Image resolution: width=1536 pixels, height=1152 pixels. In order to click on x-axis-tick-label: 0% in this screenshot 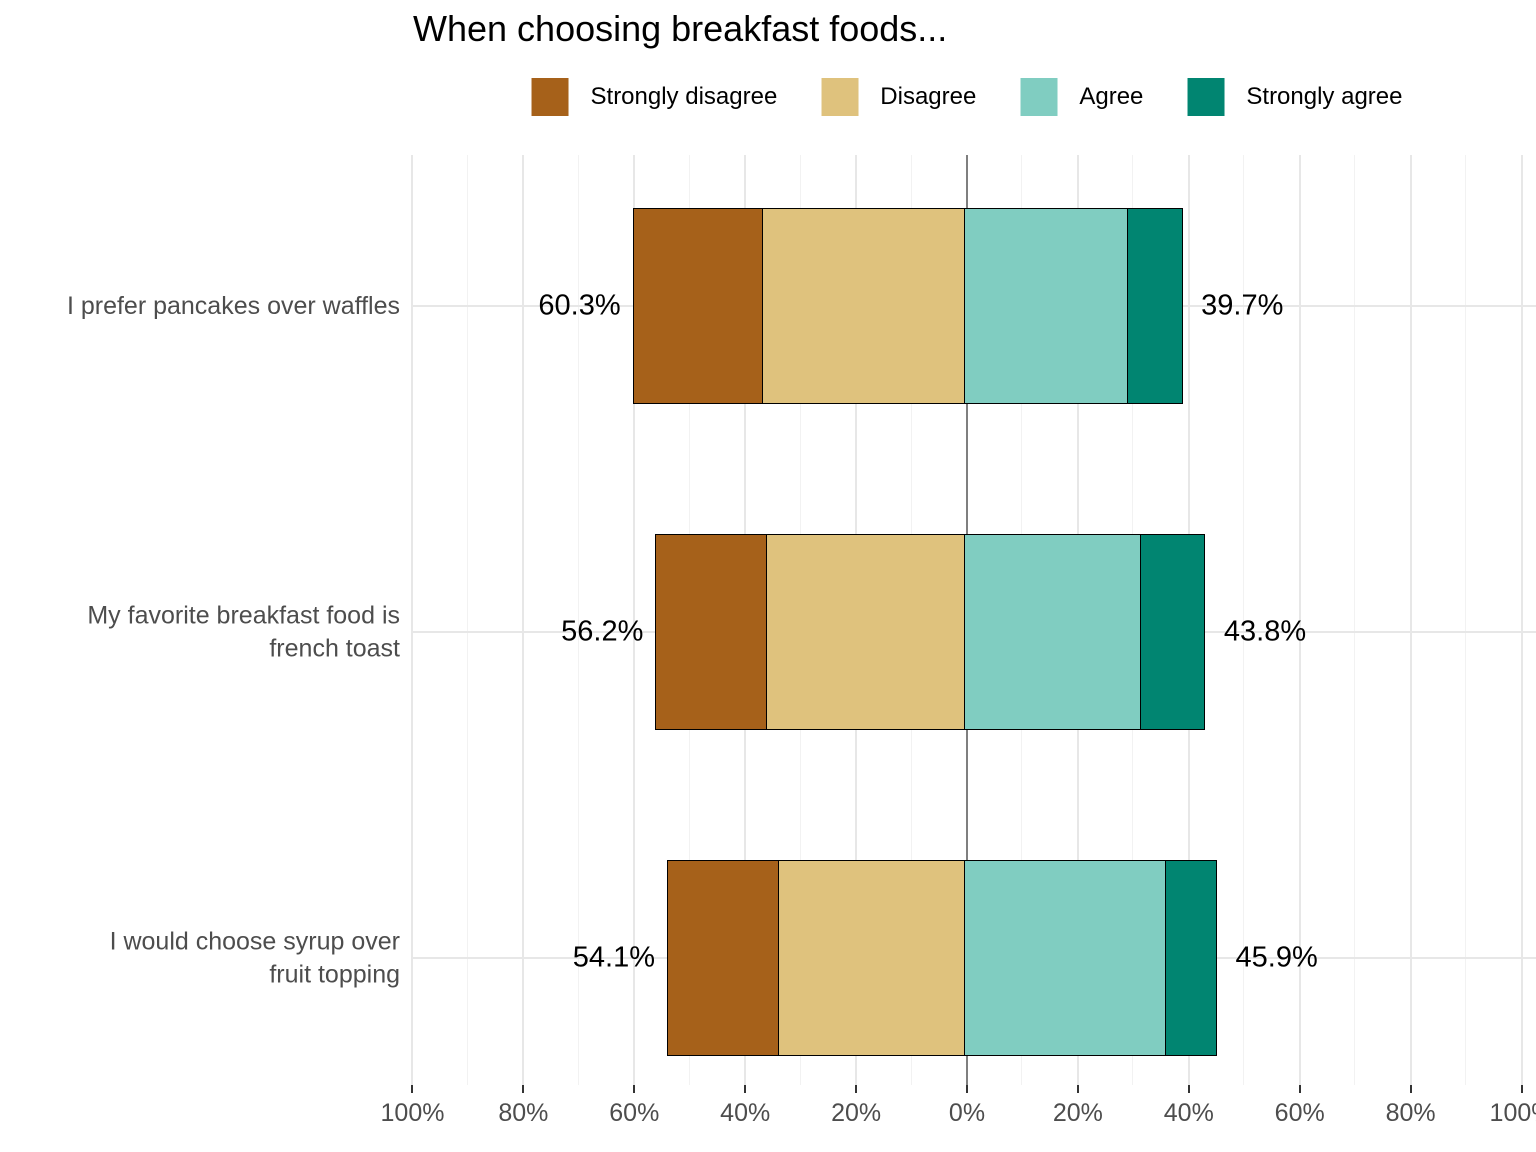, I will do `click(967, 1113)`.